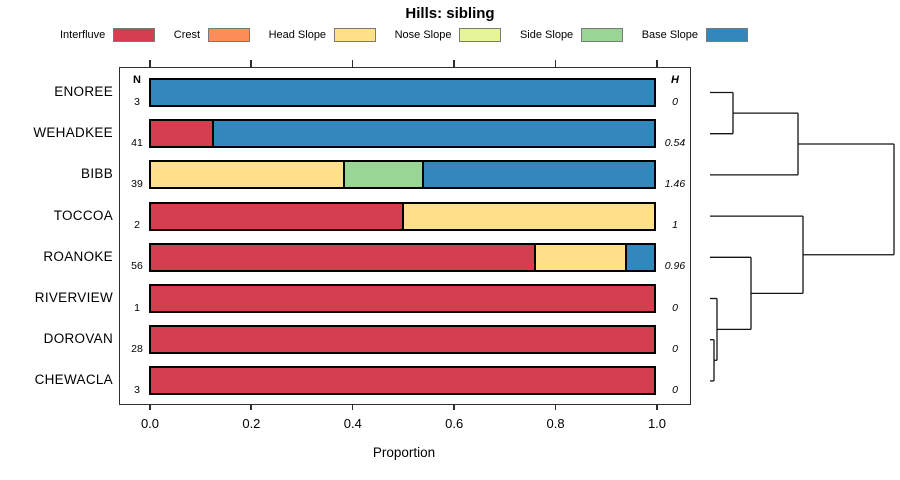 The width and height of the screenshot is (900, 480). Describe the element at coordinates (251, 423) in the screenshot. I see `x-axis-tick-label: 0.2` at that location.